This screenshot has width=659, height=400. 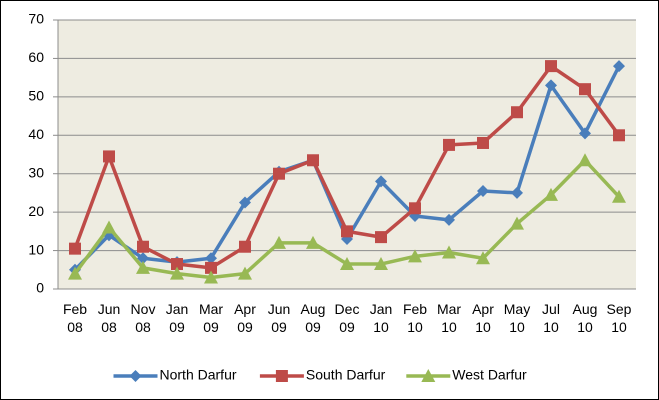 I want to click on x-tick-label: Jun 09, so click(x=279, y=318).